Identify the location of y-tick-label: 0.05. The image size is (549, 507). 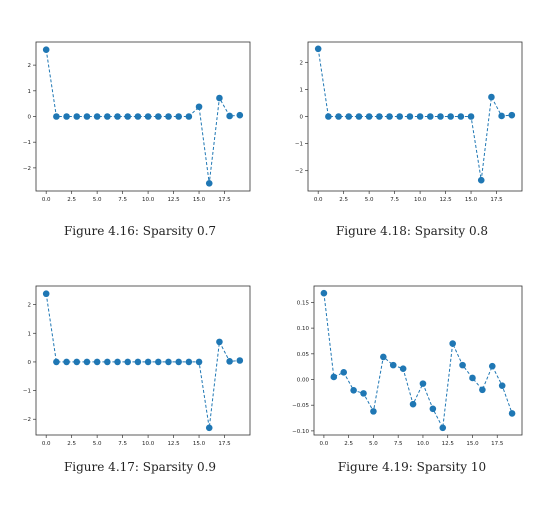
(303, 355).